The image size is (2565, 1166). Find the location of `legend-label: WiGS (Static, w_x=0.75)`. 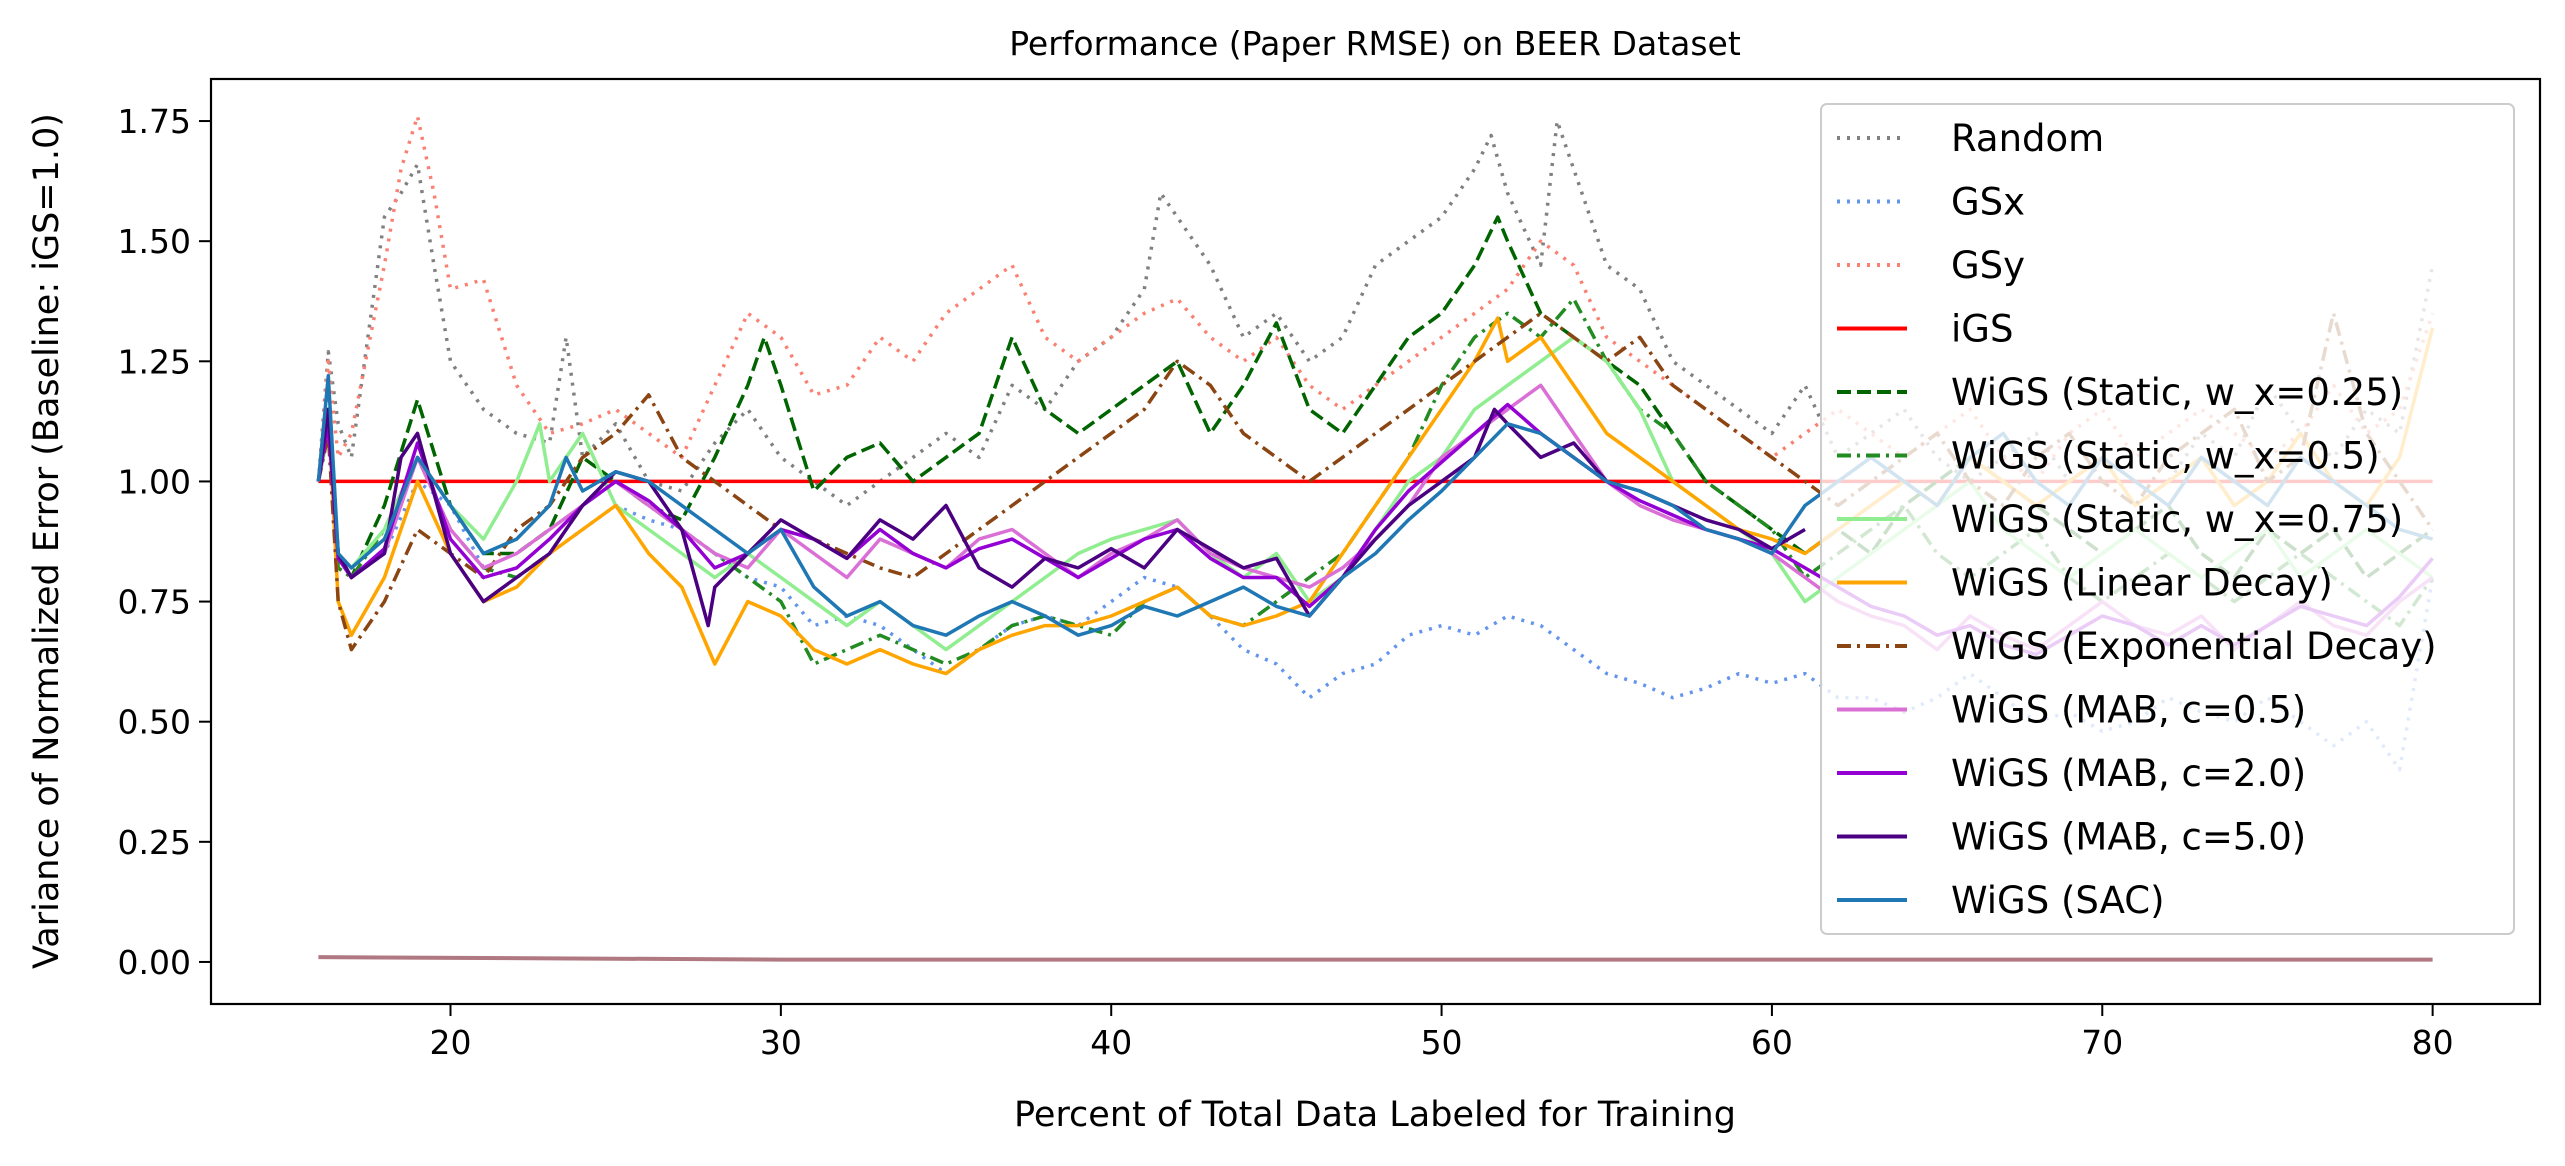

legend-label: WiGS (Static, w_x=0.75) is located at coordinates (2177, 519).